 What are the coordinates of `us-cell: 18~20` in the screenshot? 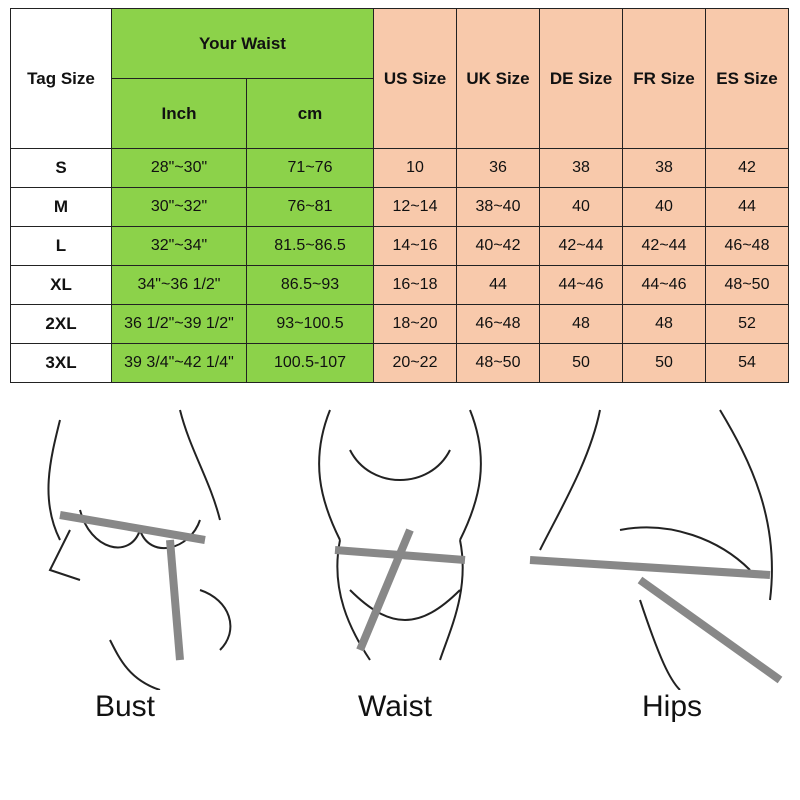 It's located at (415, 324).